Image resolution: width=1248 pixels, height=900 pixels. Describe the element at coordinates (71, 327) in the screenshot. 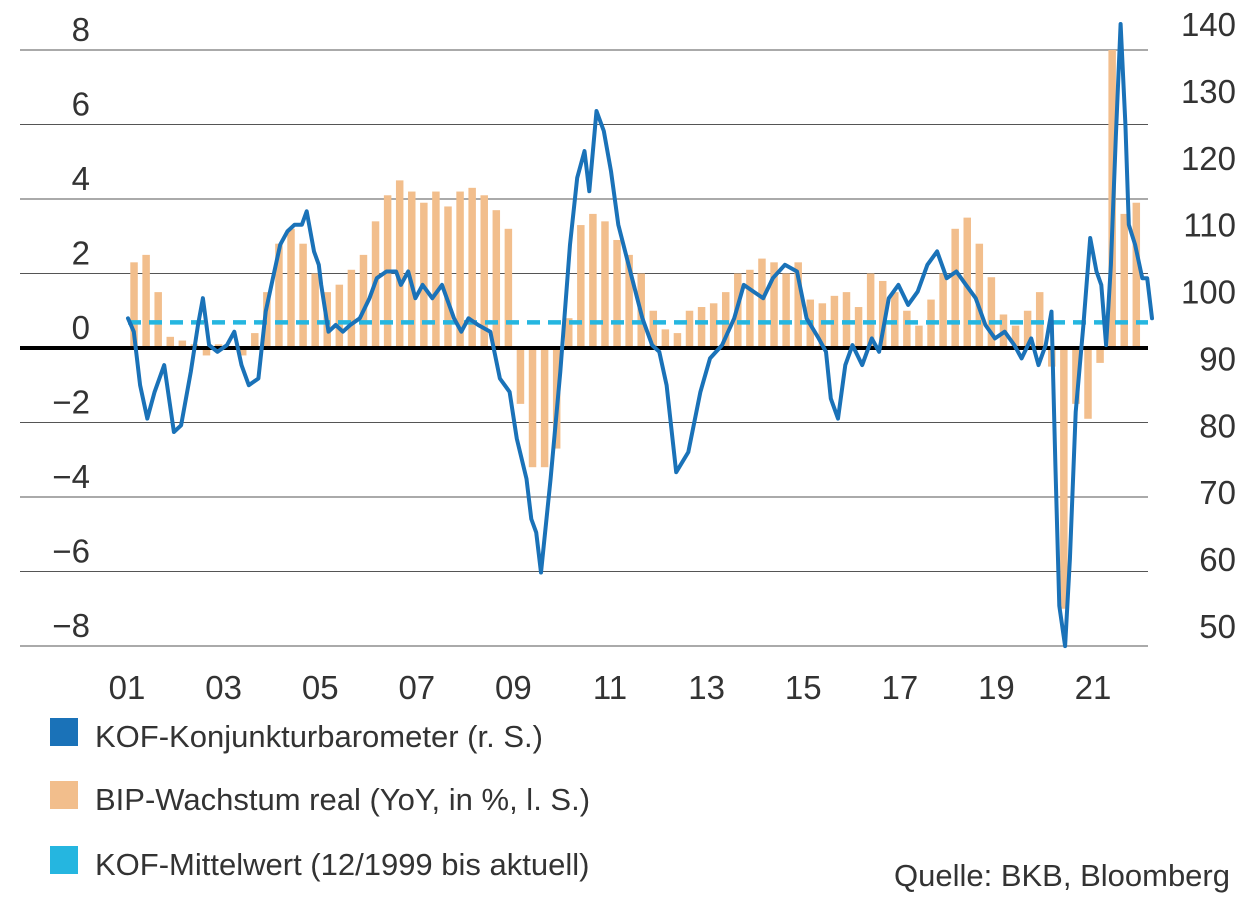

I see `left-axis-ticks: 8 6 4 2 0 −2 −4 −6 −8` at that location.